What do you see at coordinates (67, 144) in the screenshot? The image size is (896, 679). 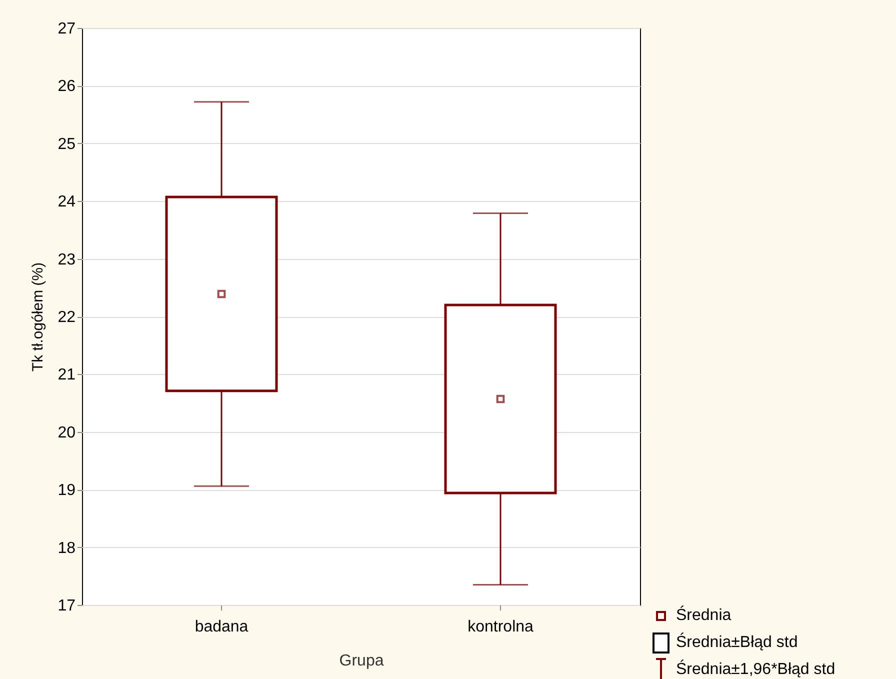 I see `y-tick-label: 25` at bounding box center [67, 144].